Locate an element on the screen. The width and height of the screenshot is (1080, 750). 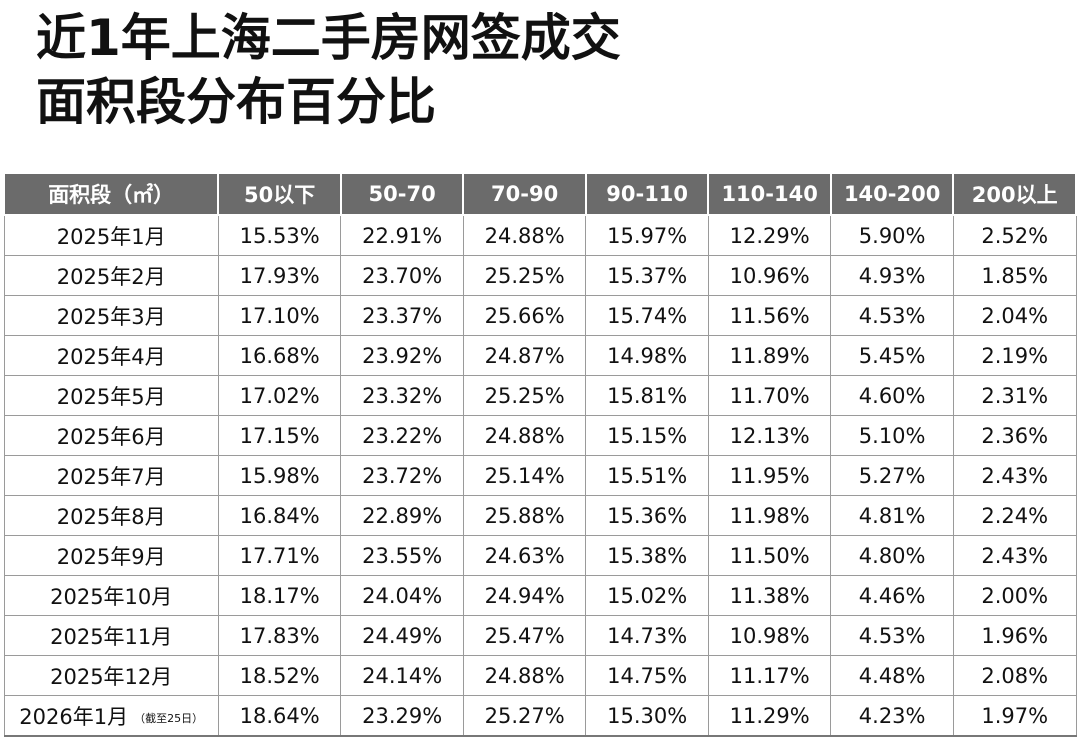
header-area-range: 面积段（㎡） is located at coordinates (111, 194).